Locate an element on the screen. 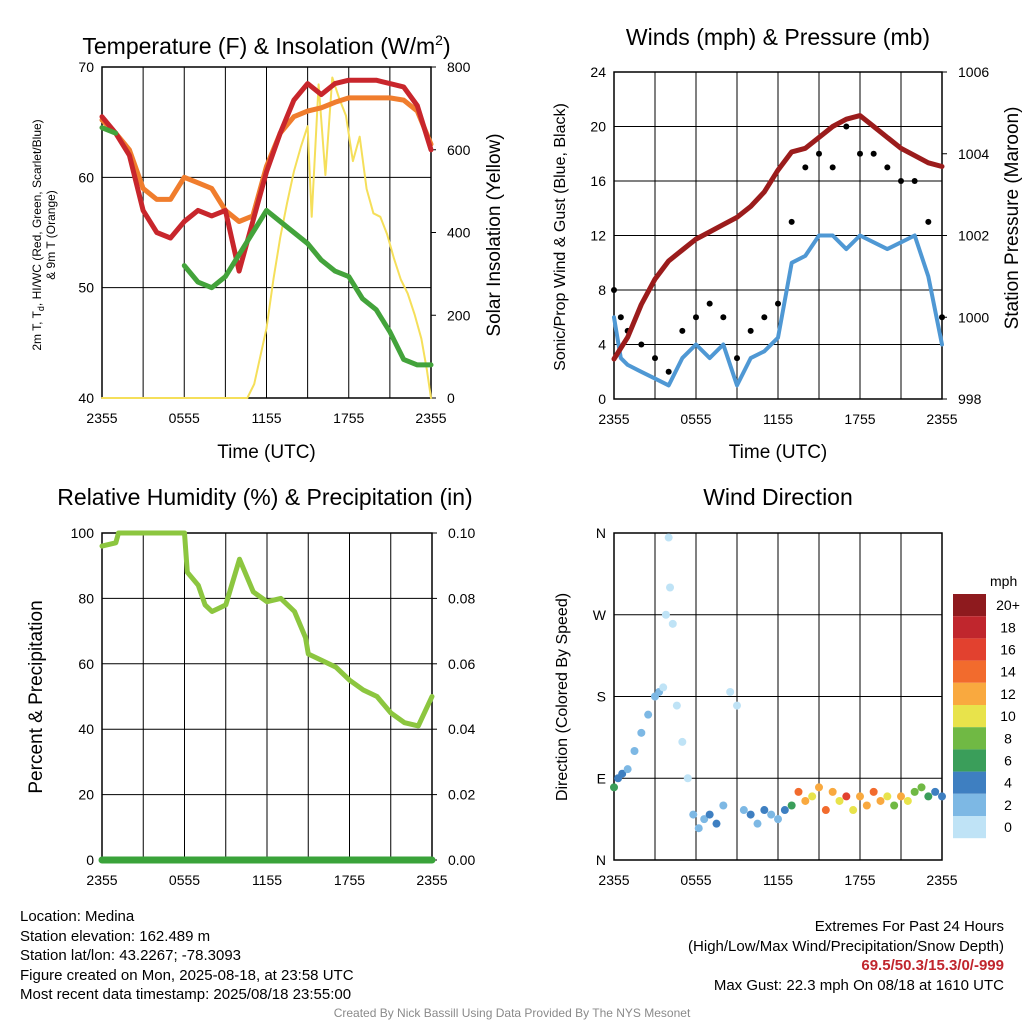 This screenshot has width=1024, height=1024. y2-tick-label: 0 is located at coordinates (451, 398).